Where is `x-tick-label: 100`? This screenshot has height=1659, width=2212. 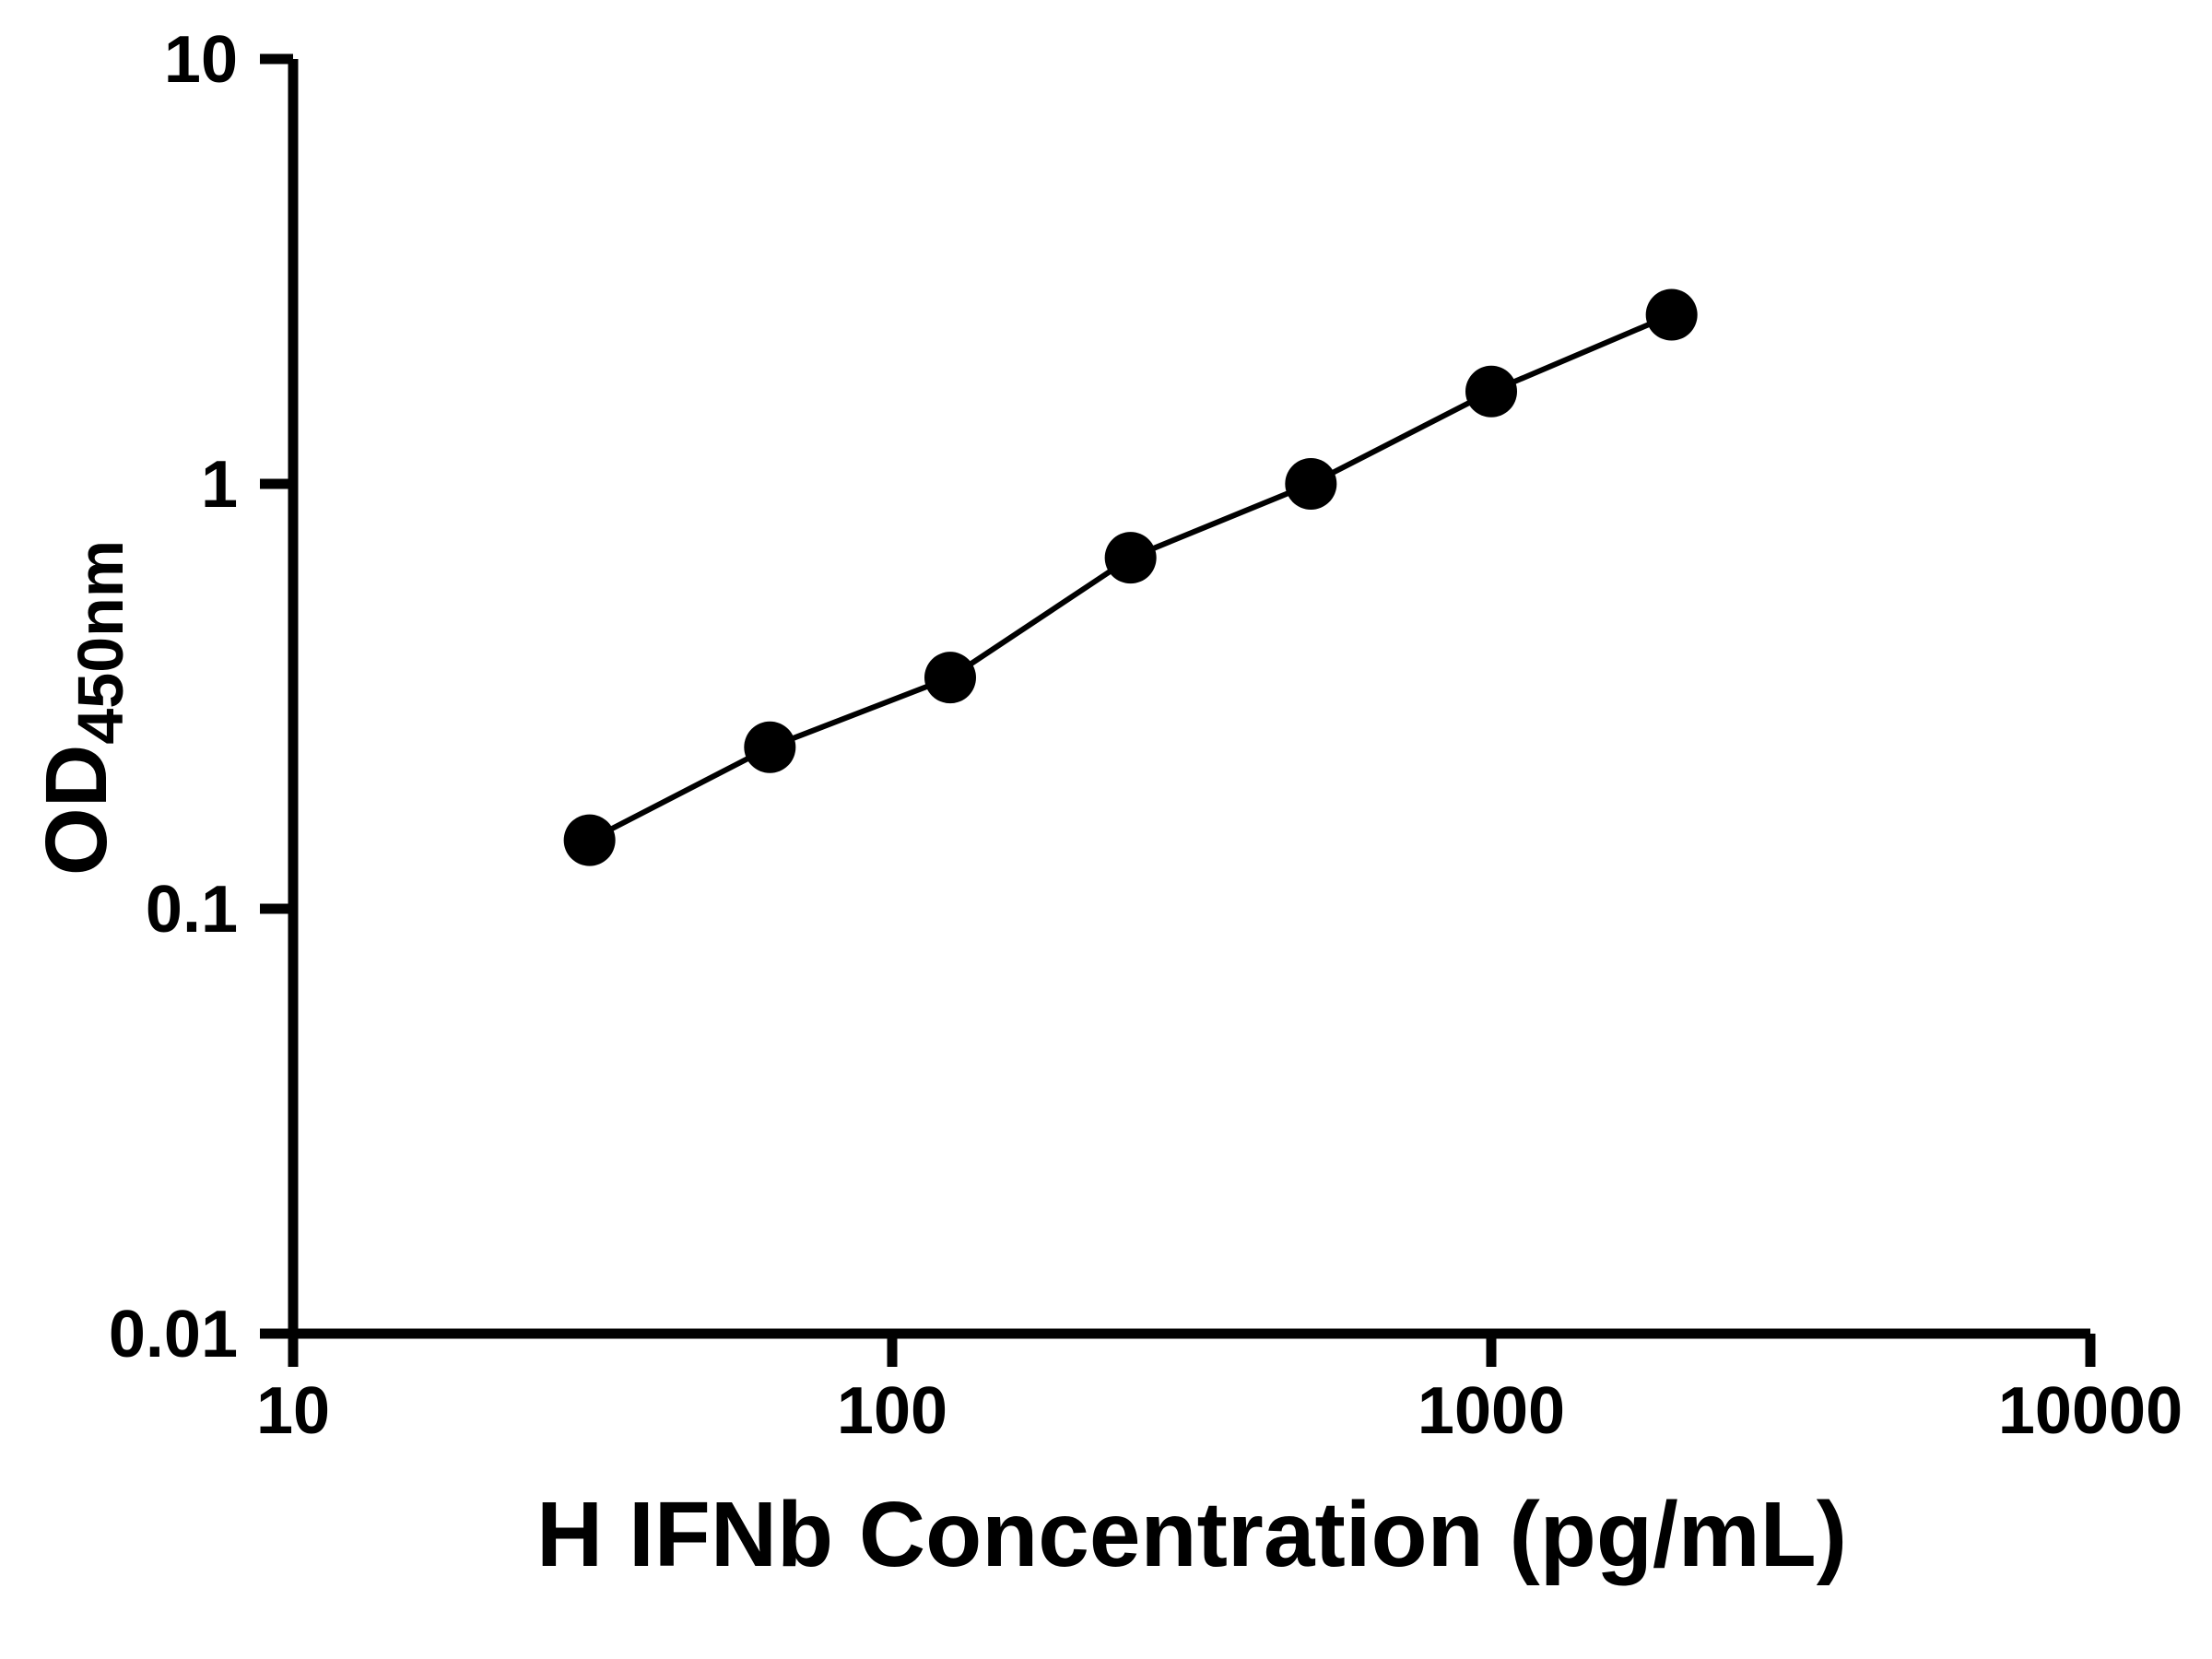
x-tick-label: 100 is located at coordinates (892, 1411).